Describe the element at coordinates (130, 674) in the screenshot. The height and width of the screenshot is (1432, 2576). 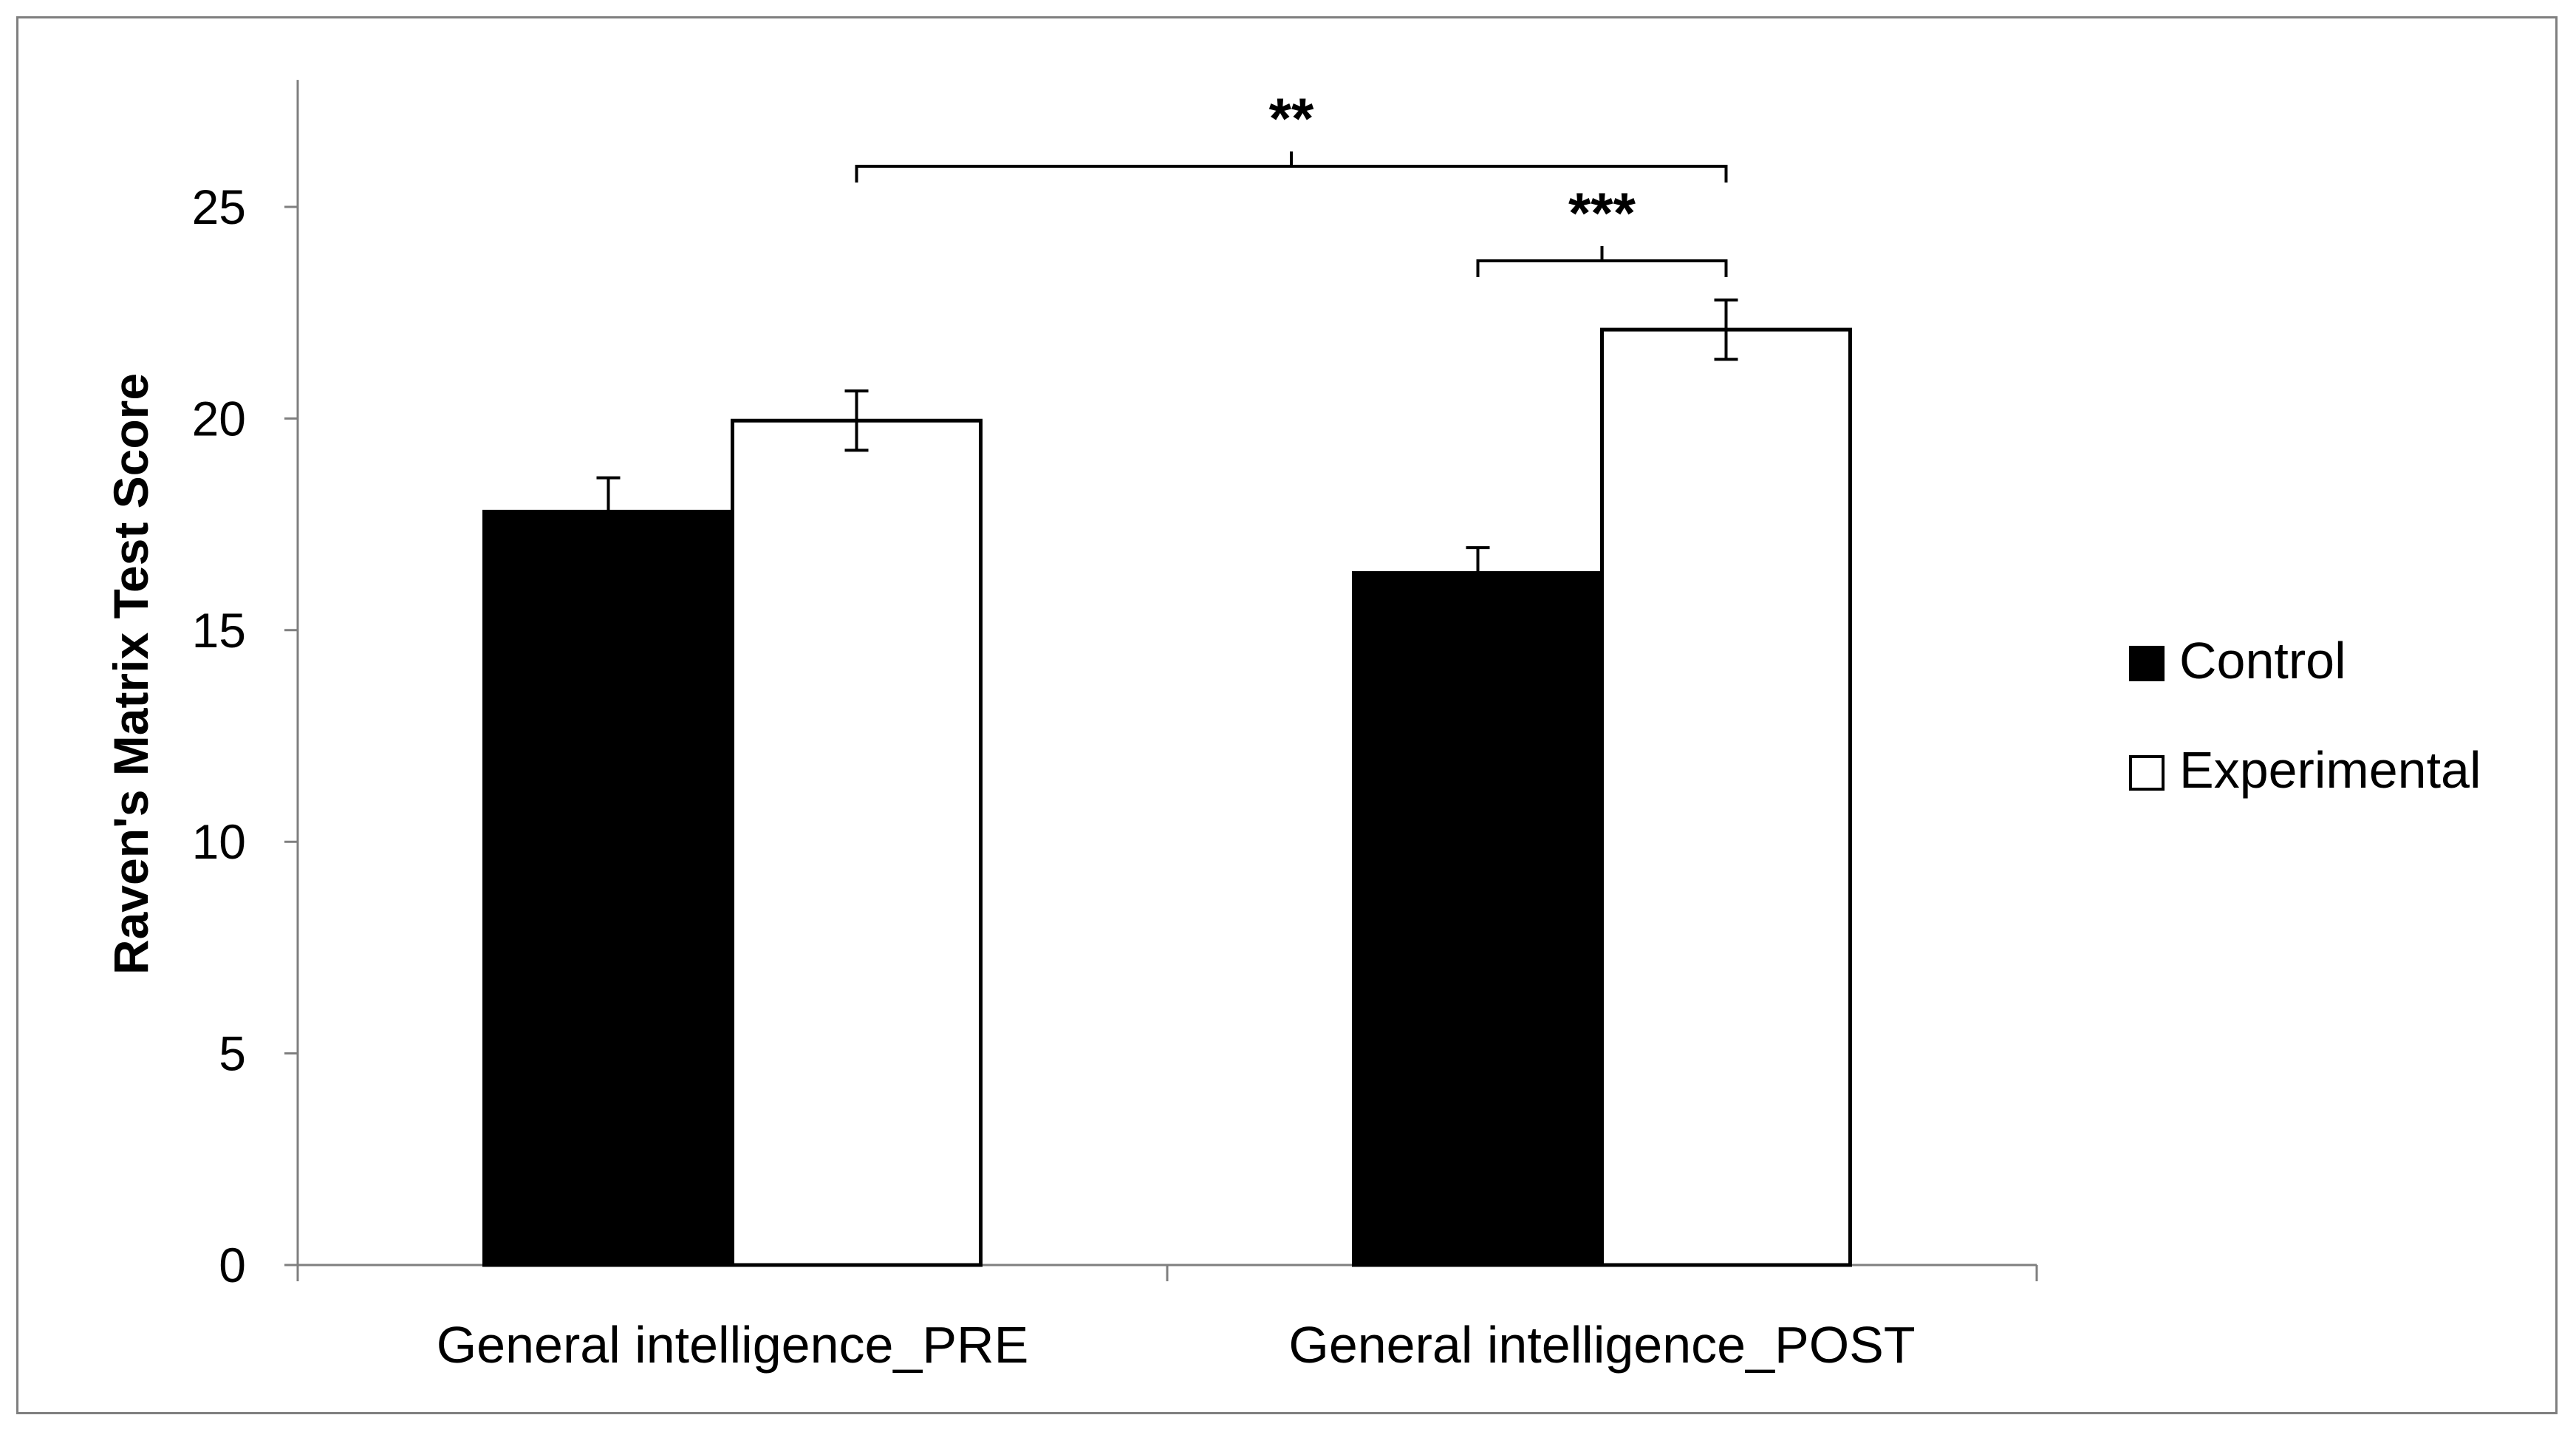
I see `y-axis-label: Raven's Matrix Test Score` at that location.